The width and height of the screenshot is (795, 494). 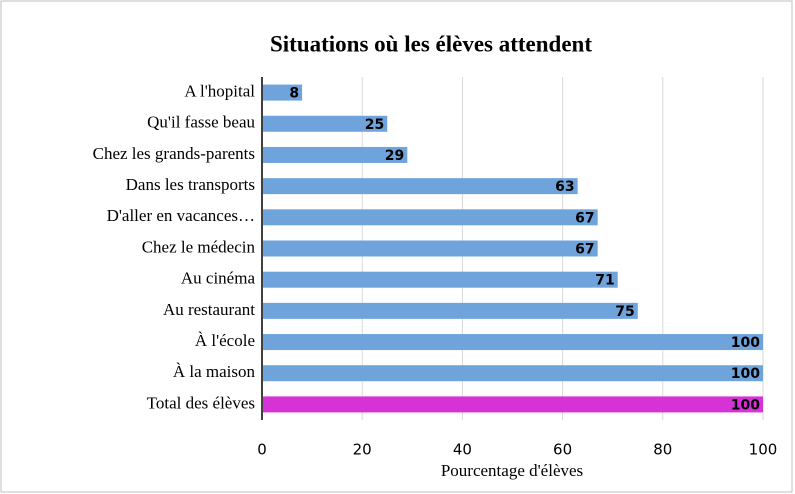 What do you see at coordinates (209, 309) in the screenshot?
I see `y-tick-label: Au restaurant` at bounding box center [209, 309].